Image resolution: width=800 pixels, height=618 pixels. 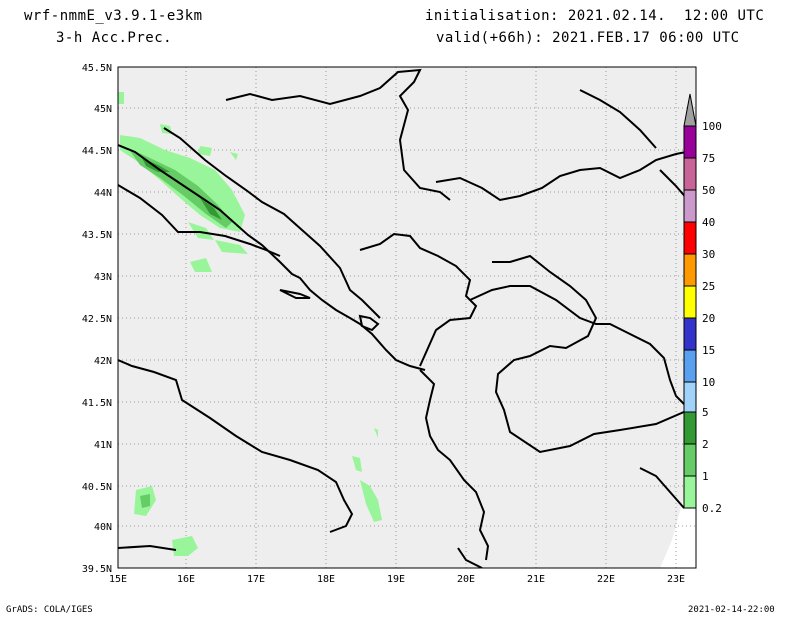 What do you see at coordinates (712, 126) in the screenshot?
I see `colorbar-label: 100` at bounding box center [712, 126].